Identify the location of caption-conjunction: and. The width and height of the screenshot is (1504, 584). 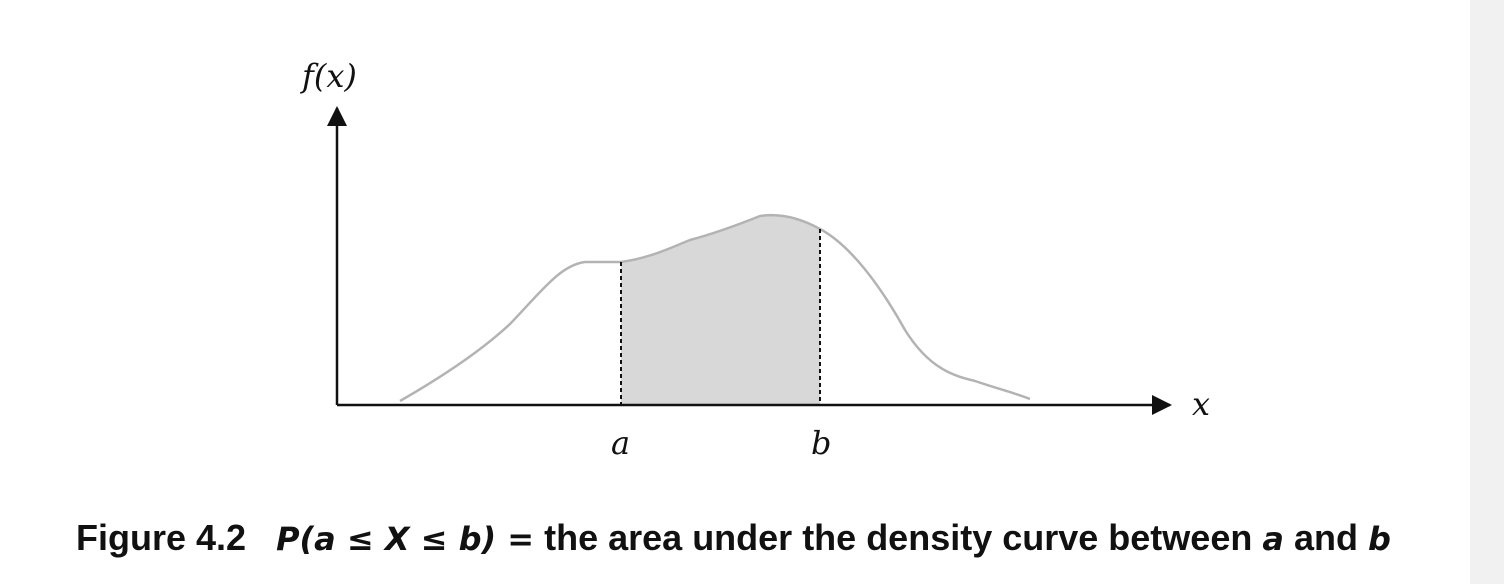
(1325, 537).